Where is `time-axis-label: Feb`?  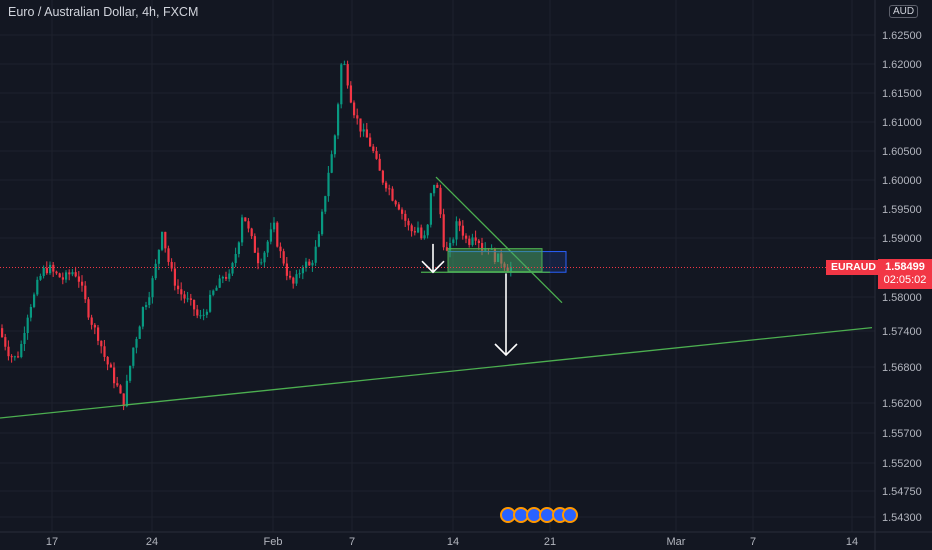 time-axis-label: Feb is located at coordinates (273, 542).